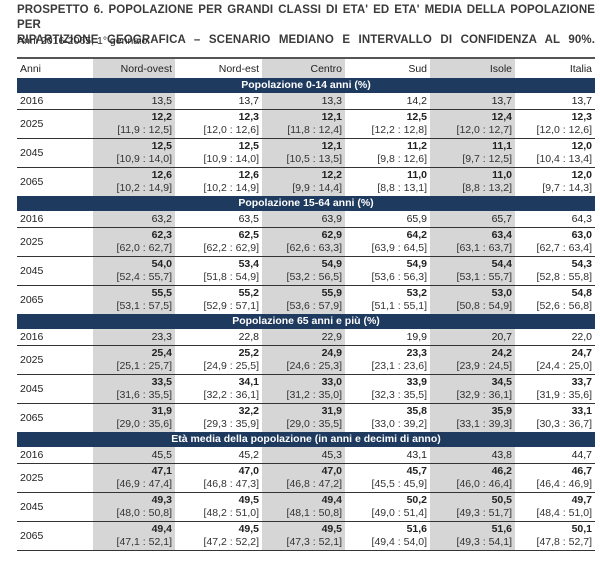  Describe the element at coordinates (417, 68) in the screenshot. I see `col-header-sud: Sud` at that location.